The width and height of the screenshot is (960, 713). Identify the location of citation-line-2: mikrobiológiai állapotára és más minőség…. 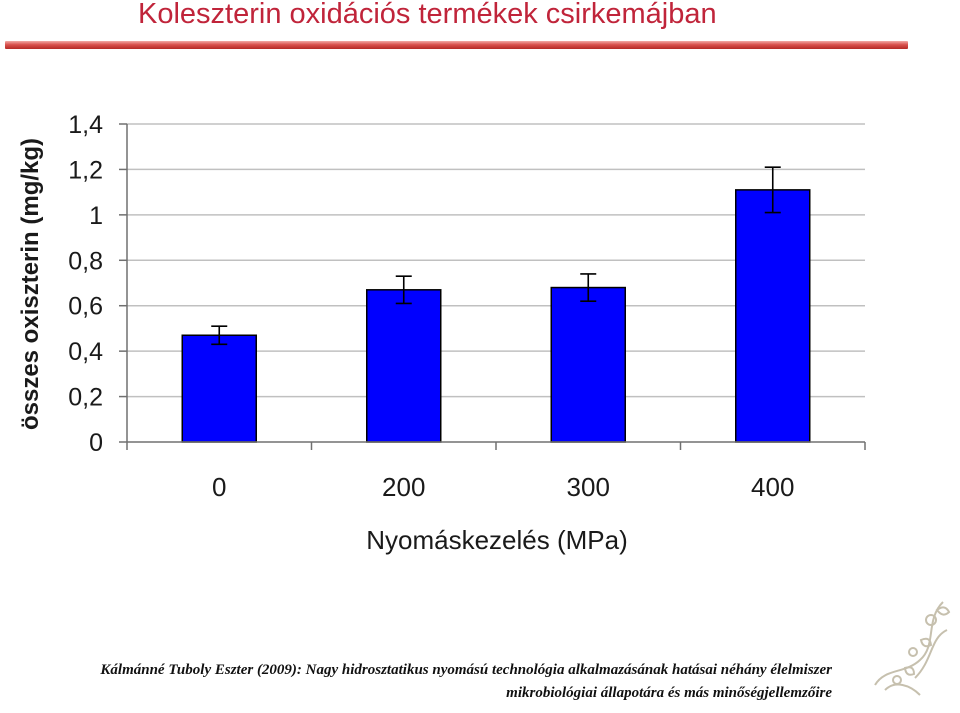
(669, 693).